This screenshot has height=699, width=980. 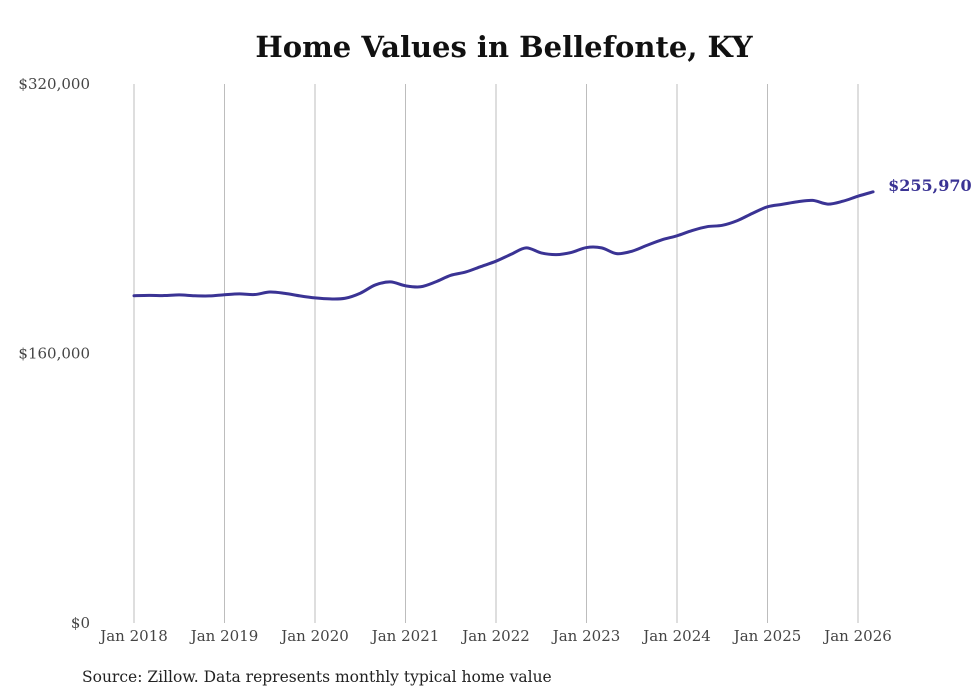 What do you see at coordinates (503, 245) in the screenshot?
I see `series-line` at bounding box center [503, 245].